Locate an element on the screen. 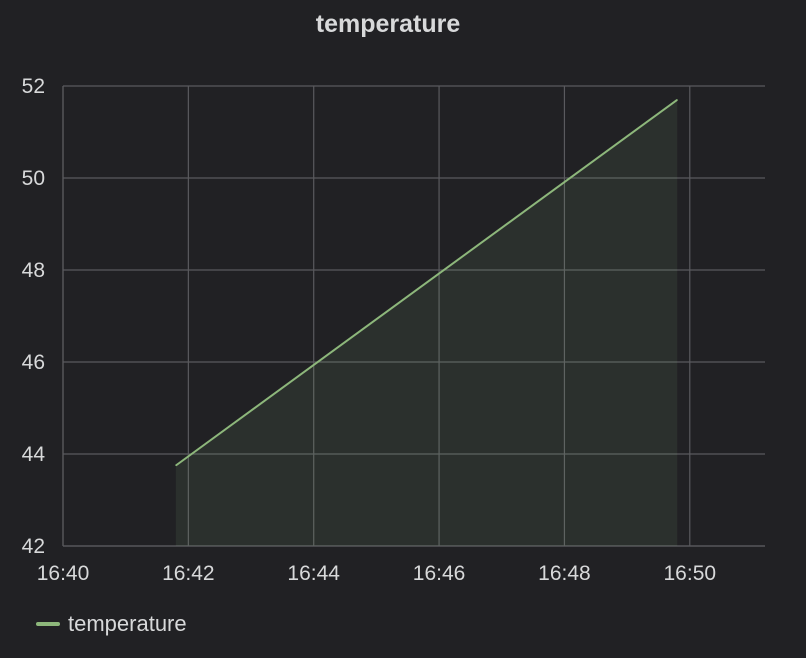 The height and width of the screenshot is (658, 806). y-tick-label-44: 44 is located at coordinates (34, 454).